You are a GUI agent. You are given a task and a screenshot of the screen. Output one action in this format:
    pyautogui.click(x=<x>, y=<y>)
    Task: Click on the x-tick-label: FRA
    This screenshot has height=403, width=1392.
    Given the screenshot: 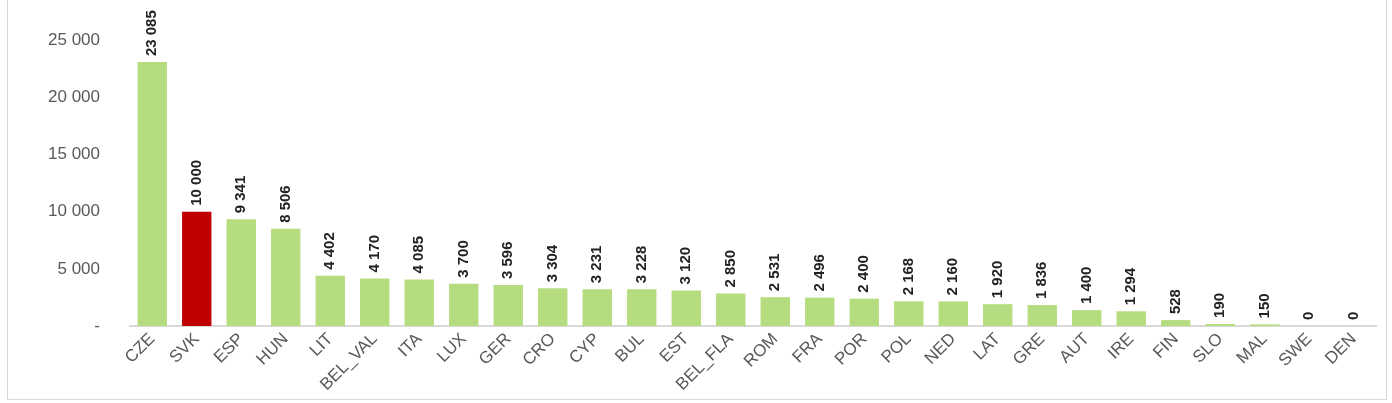 What is the action you would take?
    pyautogui.click(x=807, y=347)
    